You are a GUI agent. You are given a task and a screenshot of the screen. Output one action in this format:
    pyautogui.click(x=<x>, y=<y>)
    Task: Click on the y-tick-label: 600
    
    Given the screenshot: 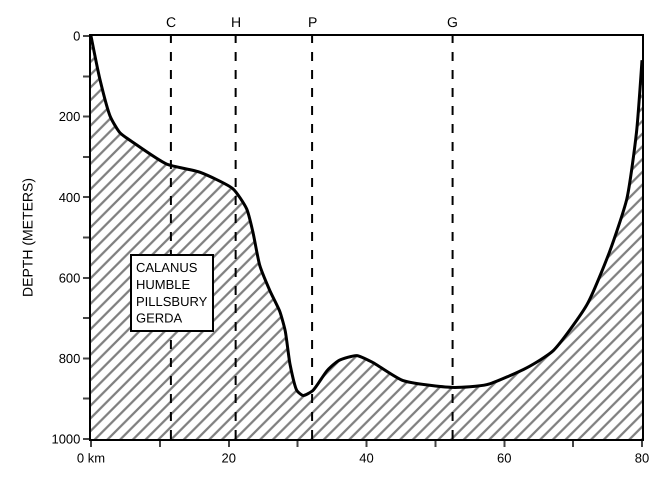 What is the action you would take?
    pyautogui.click(x=69, y=278)
    